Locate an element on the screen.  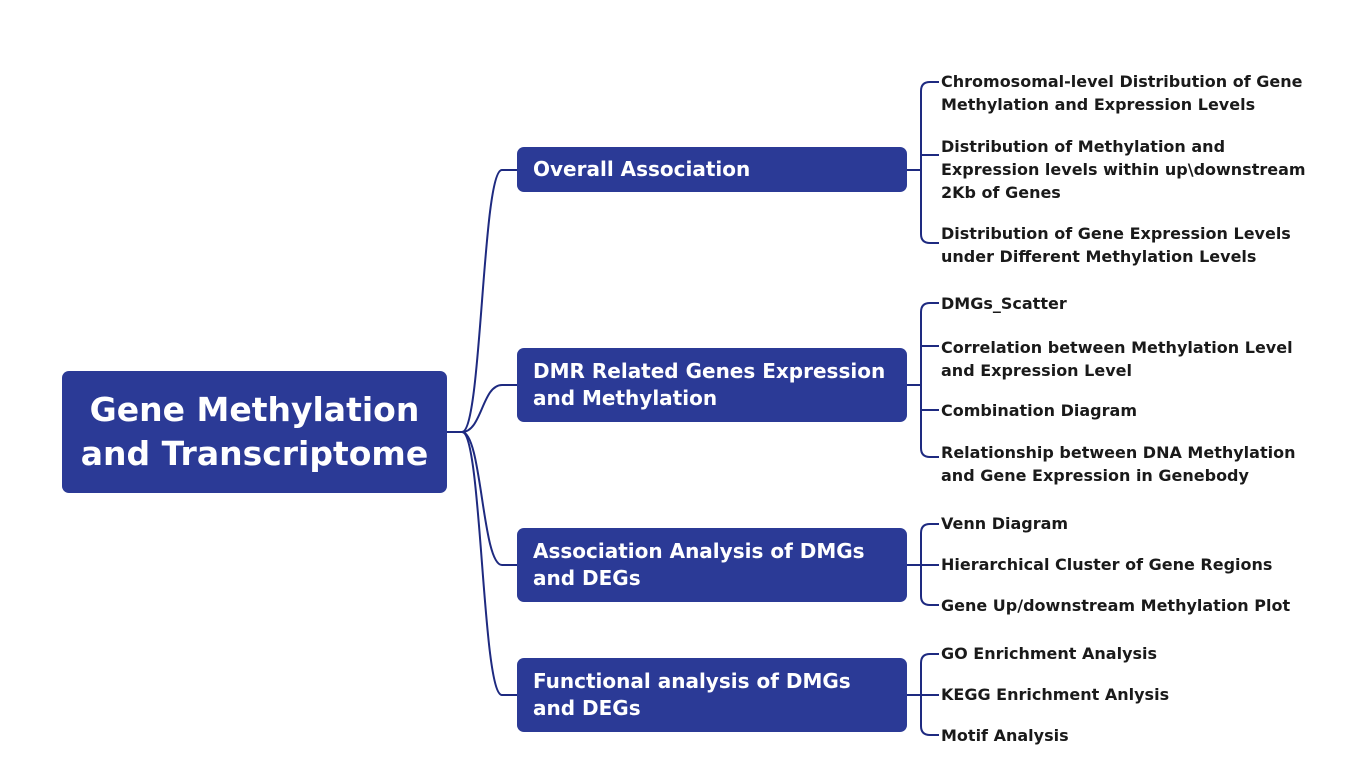
branch-label: Overall Association is located at coordinates (642, 169).